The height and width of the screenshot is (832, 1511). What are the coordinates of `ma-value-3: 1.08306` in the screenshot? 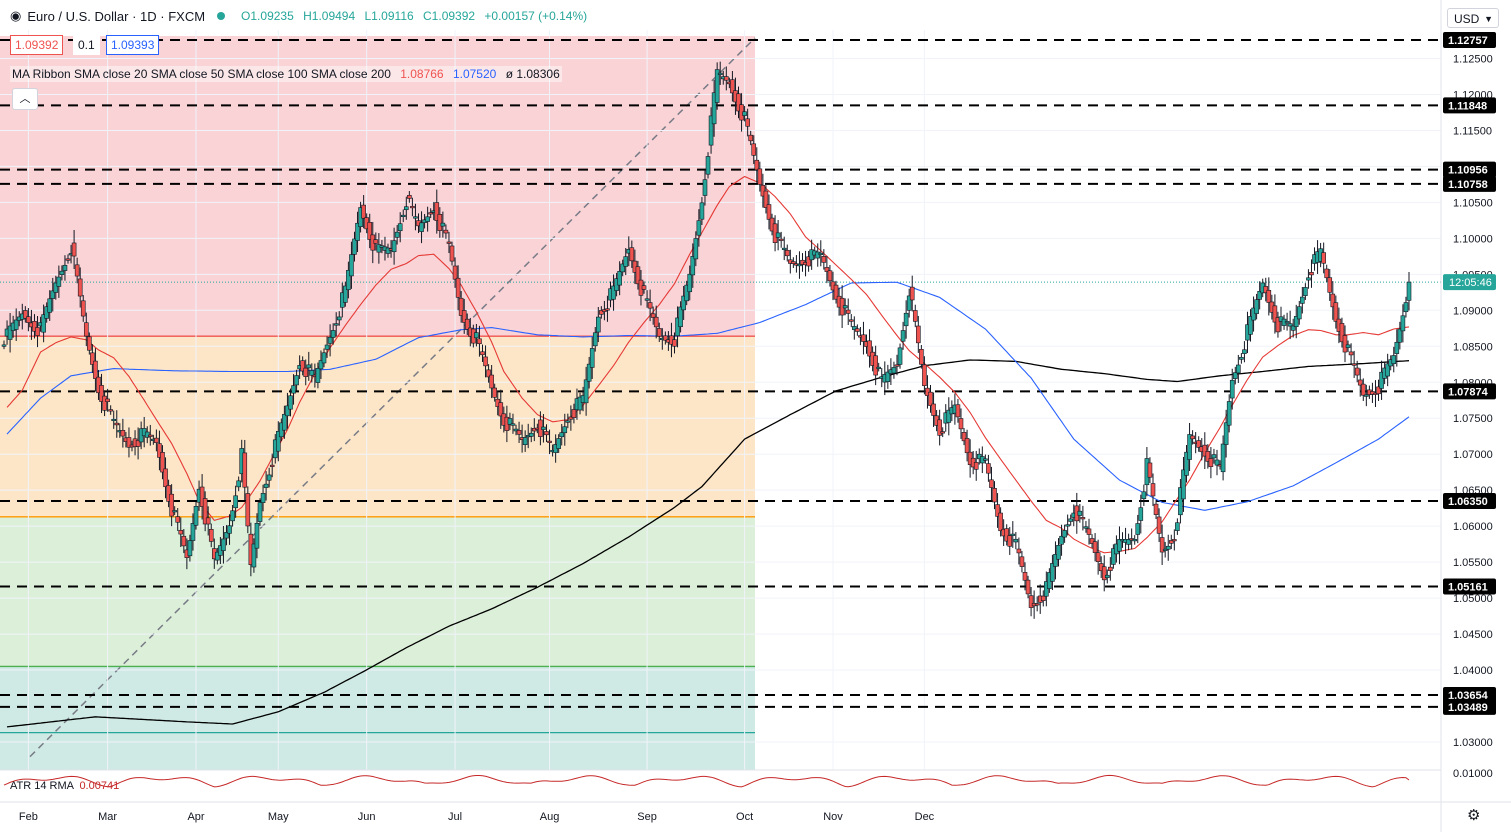 It's located at (538, 74).